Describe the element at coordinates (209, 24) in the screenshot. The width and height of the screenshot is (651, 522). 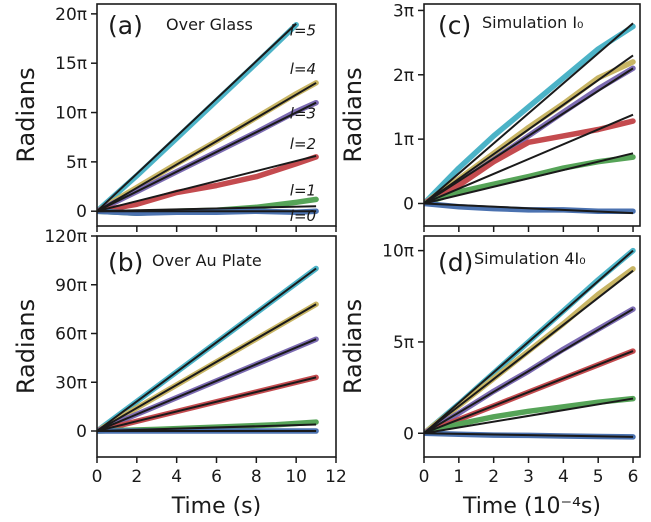
I see `panel-title: Over Glass` at that location.